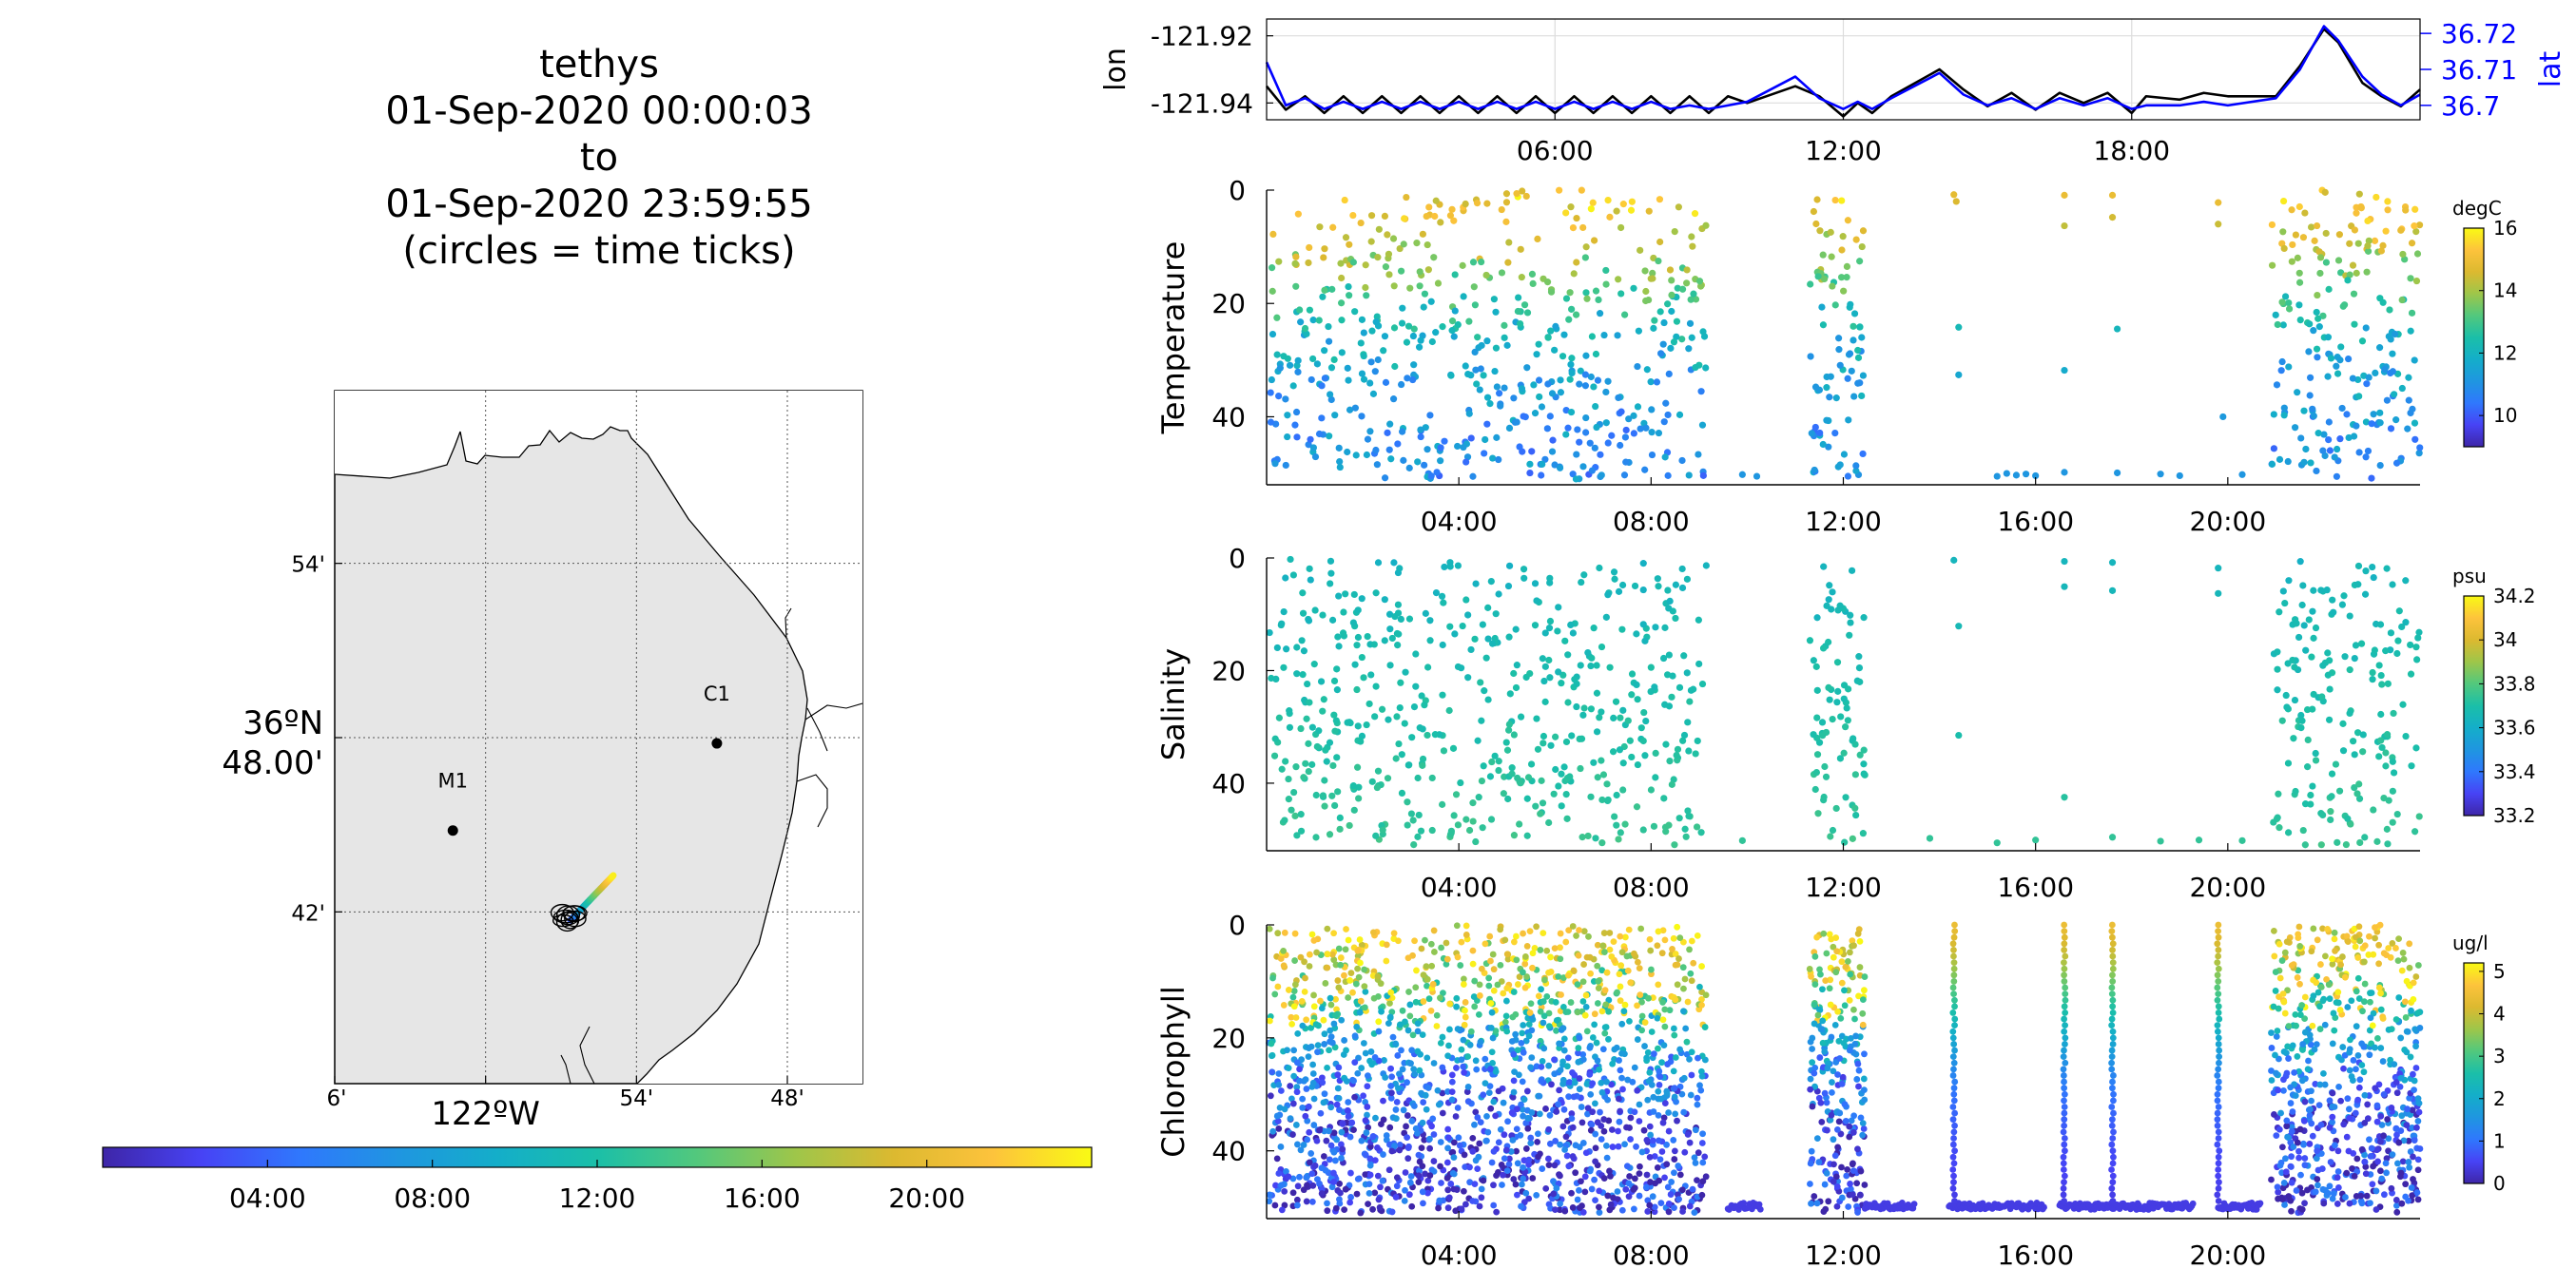 This screenshot has height=1288, width=2576. What do you see at coordinates (1651, 887) in the screenshot?
I see `salinity-tick-label-x: 08:00` at bounding box center [1651, 887].